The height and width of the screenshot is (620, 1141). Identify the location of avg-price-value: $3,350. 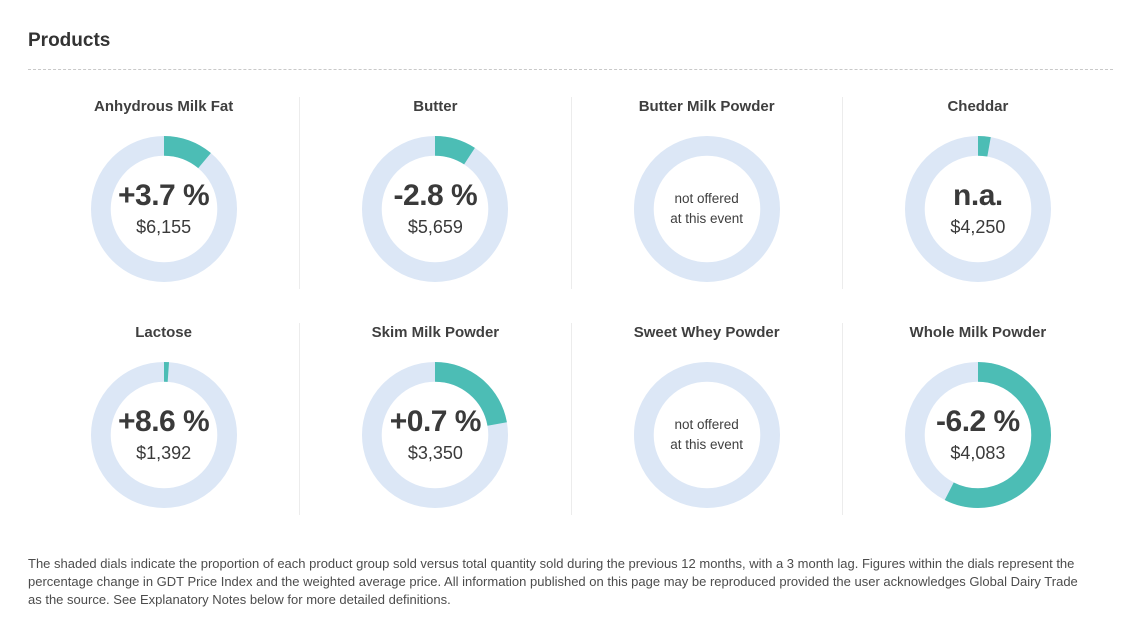
(435, 452).